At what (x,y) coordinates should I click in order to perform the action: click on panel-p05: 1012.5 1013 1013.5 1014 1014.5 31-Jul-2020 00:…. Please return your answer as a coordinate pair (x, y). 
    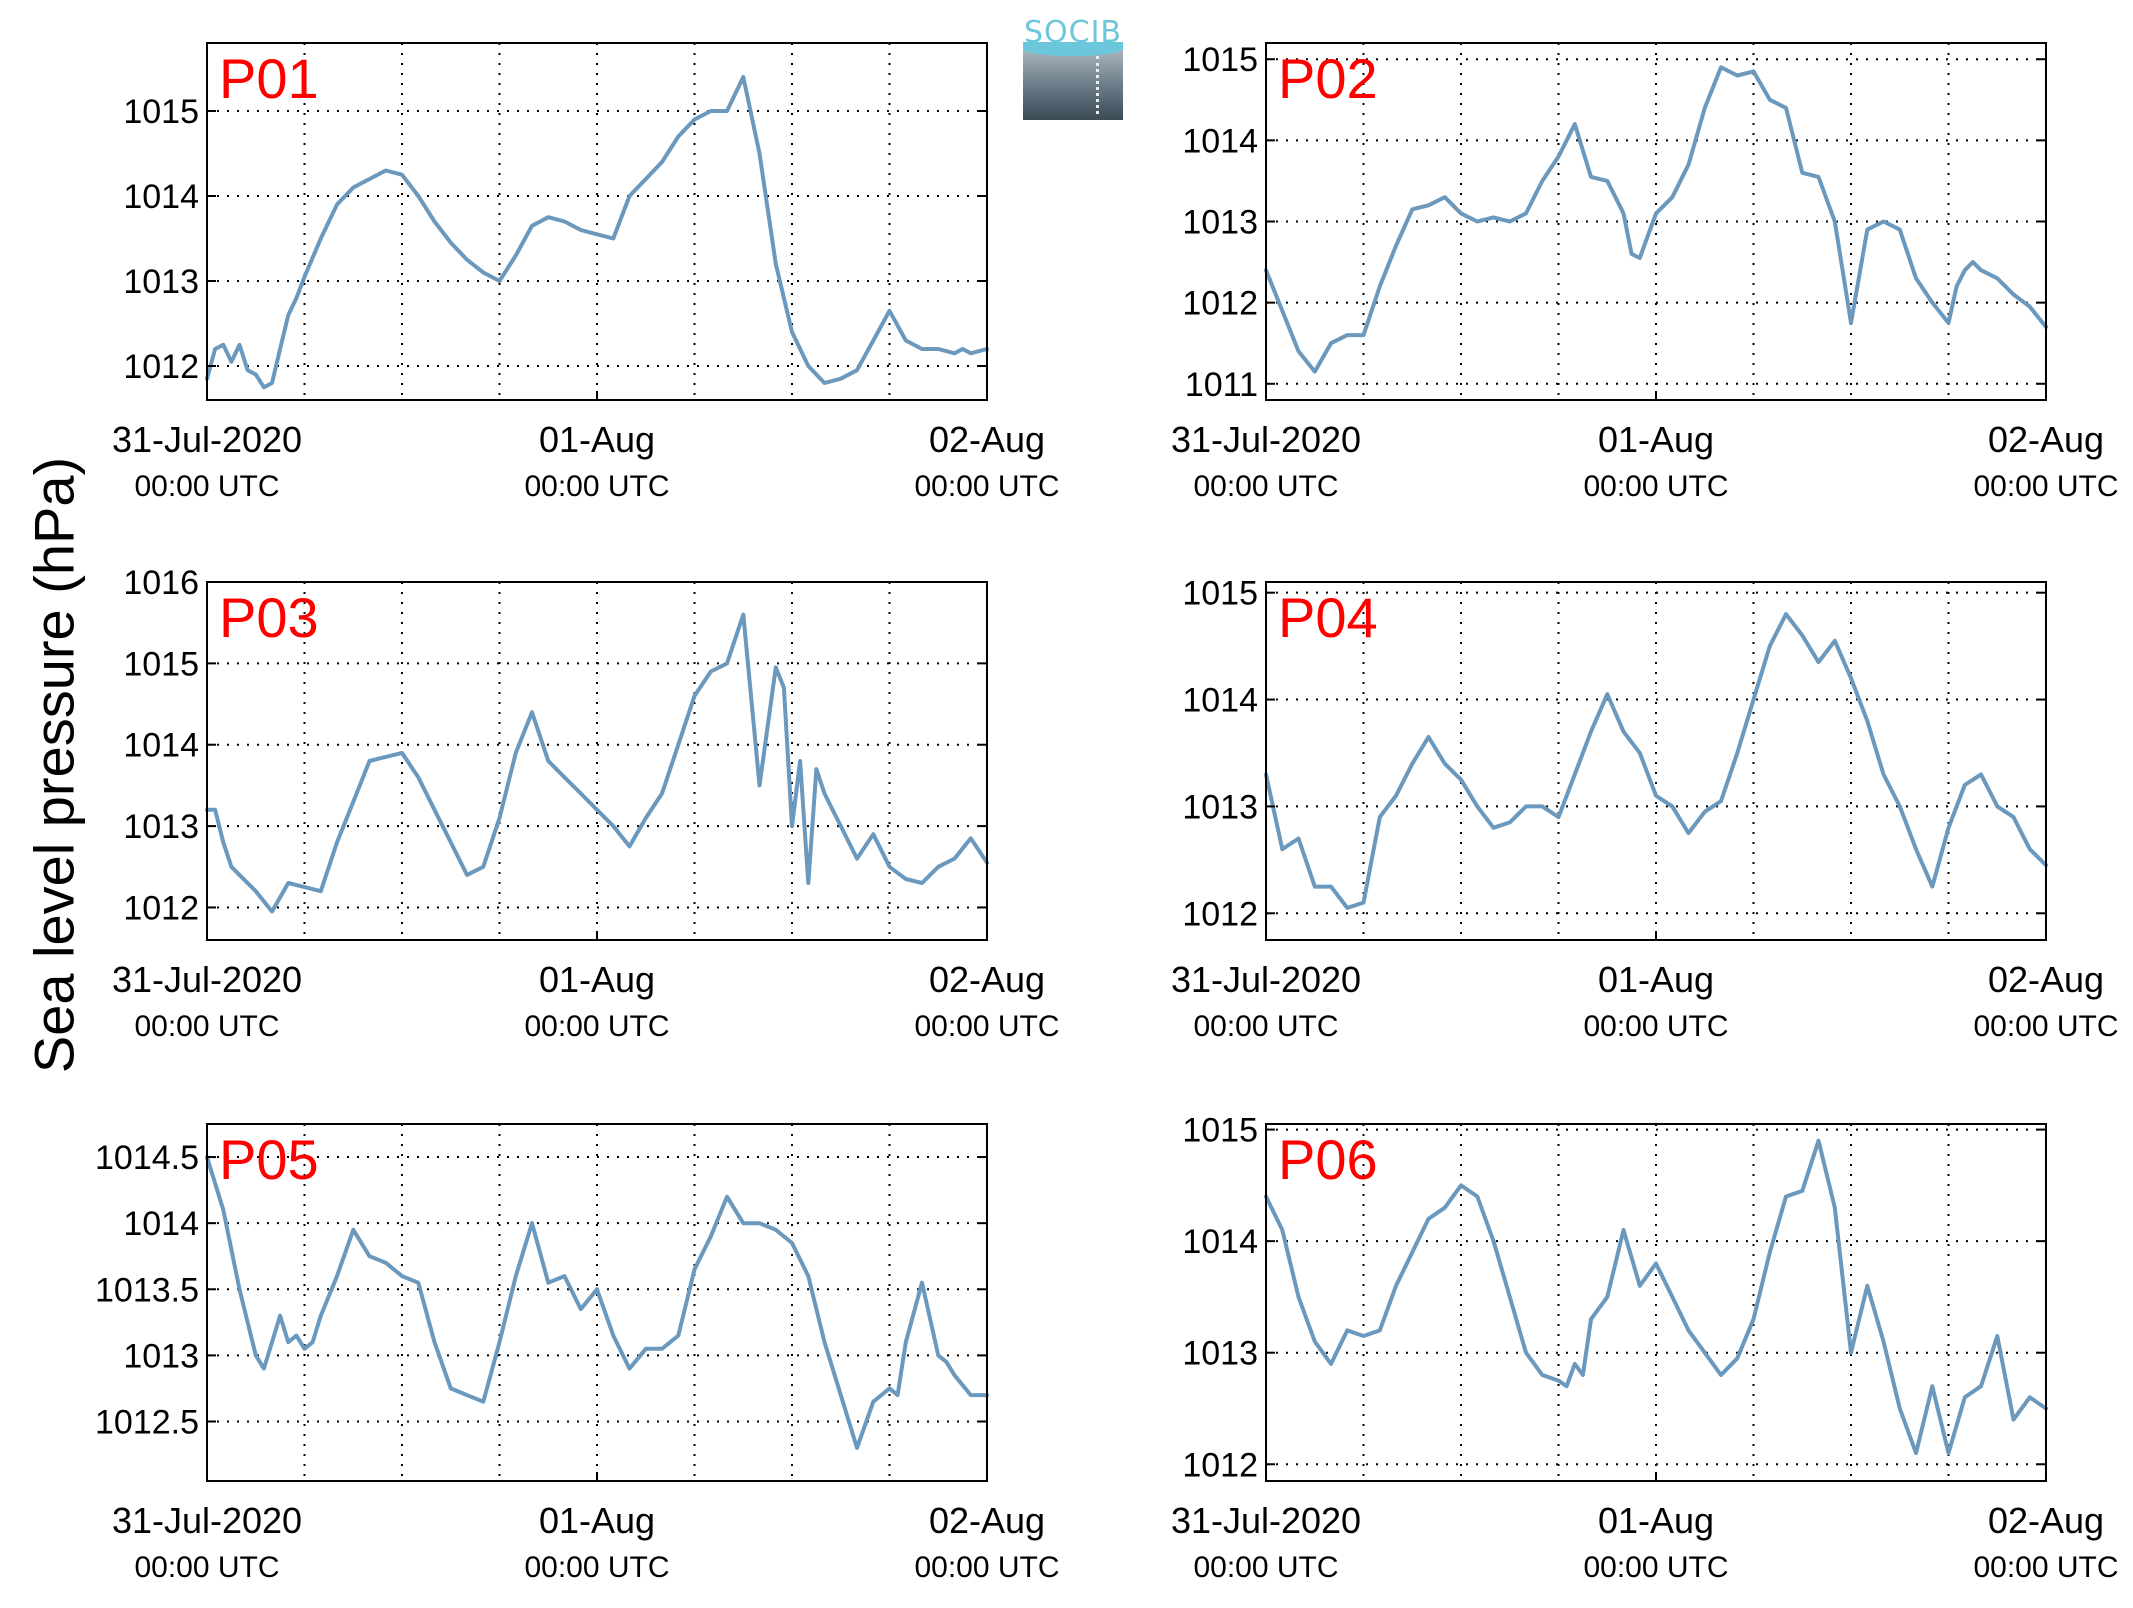
    Looking at the image, I should click on (577, 1353).